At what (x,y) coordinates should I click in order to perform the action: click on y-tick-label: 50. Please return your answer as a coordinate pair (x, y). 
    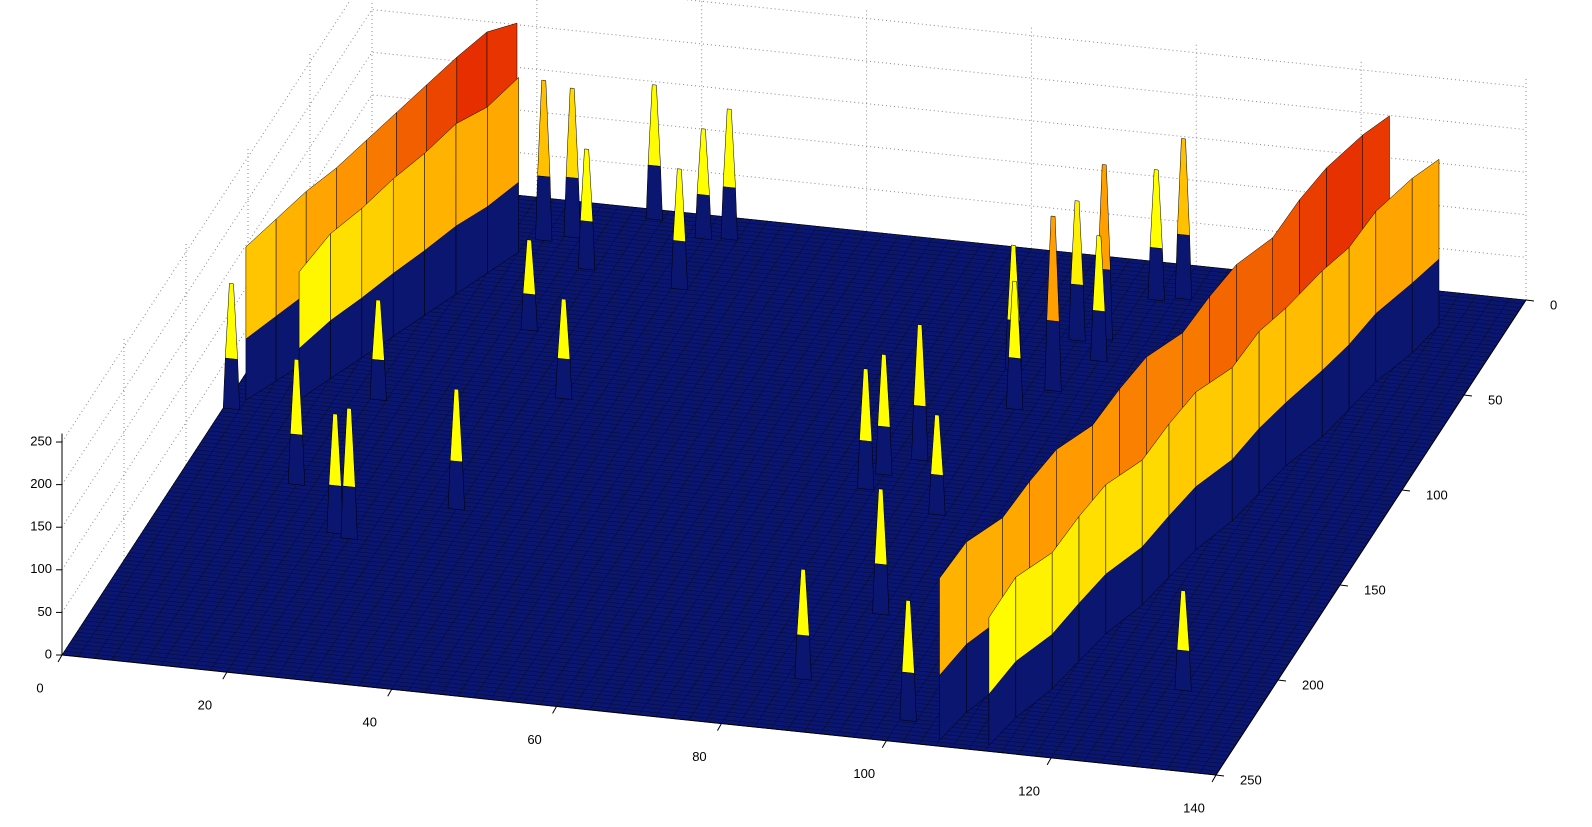
    Looking at the image, I should click on (1495, 399).